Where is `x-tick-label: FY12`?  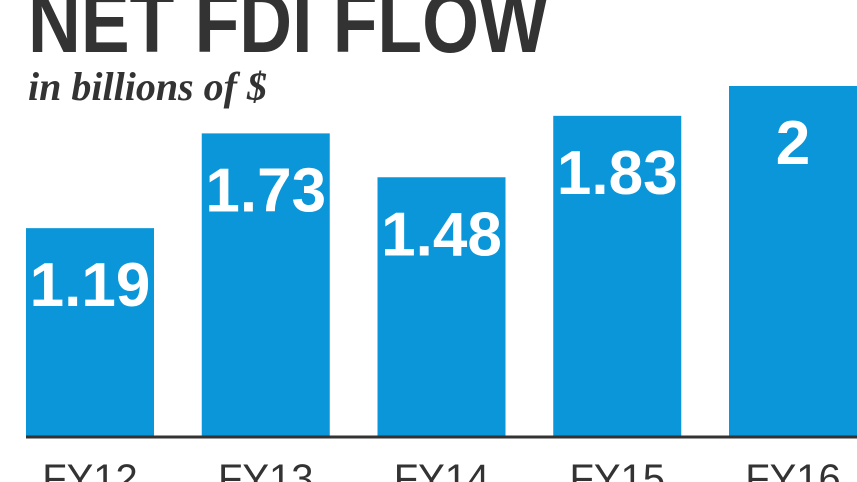
x-tick-label: FY12 is located at coordinates (90, 469).